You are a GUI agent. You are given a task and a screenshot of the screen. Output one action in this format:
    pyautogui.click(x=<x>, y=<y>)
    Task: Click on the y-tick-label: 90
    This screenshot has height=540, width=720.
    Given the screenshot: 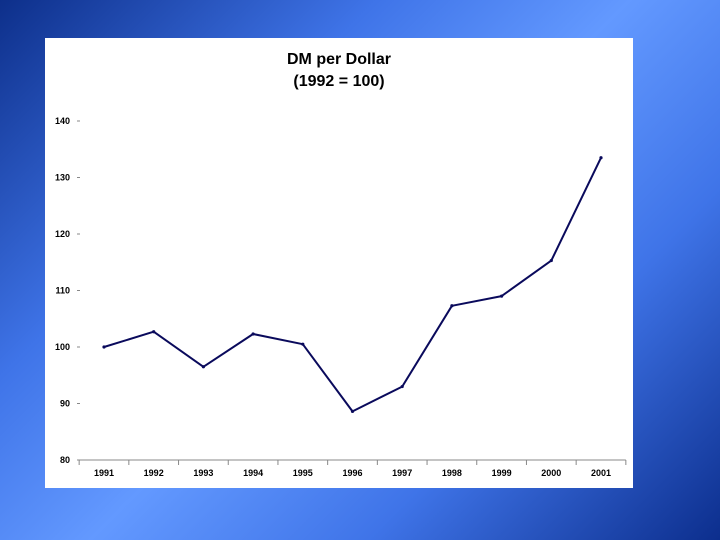 What is the action you would take?
    pyautogui.click(x=65, y=404)
    